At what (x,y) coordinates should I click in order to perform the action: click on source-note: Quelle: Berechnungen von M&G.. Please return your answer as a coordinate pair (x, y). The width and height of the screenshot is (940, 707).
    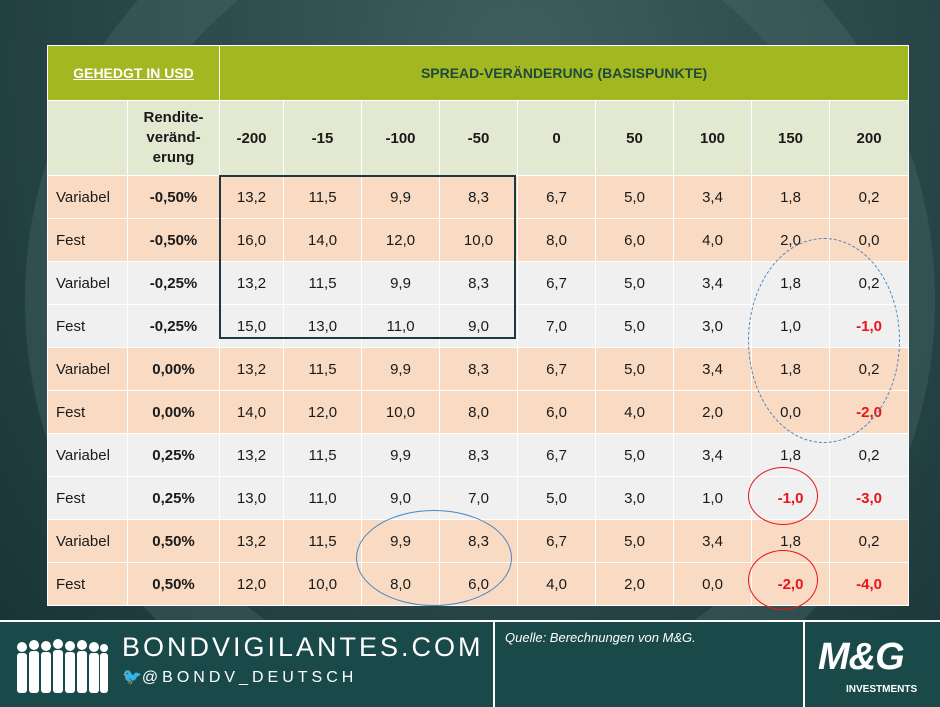
    Looking at the image, I should click on (600, 637).